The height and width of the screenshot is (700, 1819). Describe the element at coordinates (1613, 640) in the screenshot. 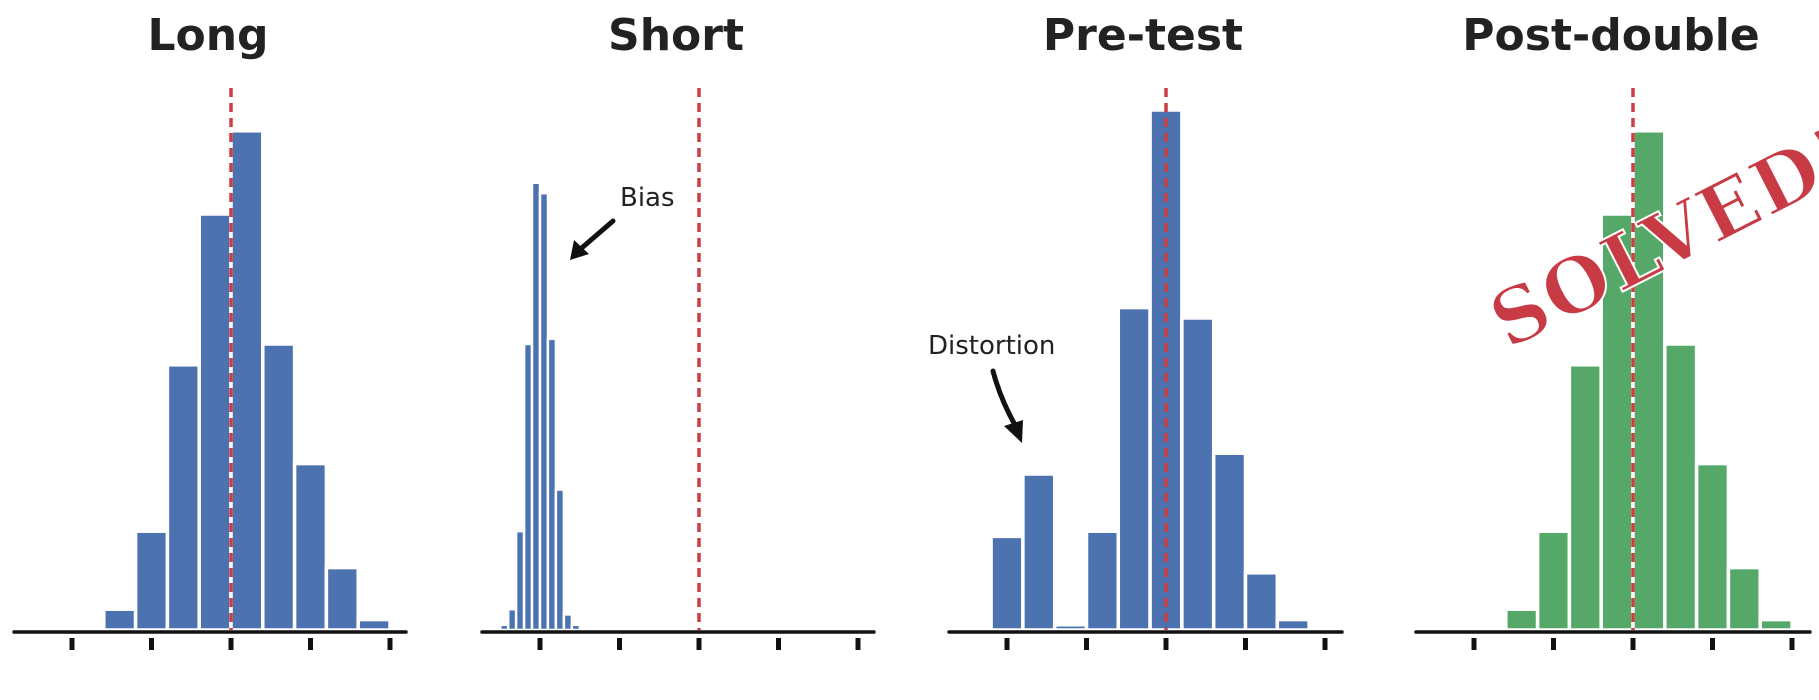

I see `x-axis-post-double` at that location.